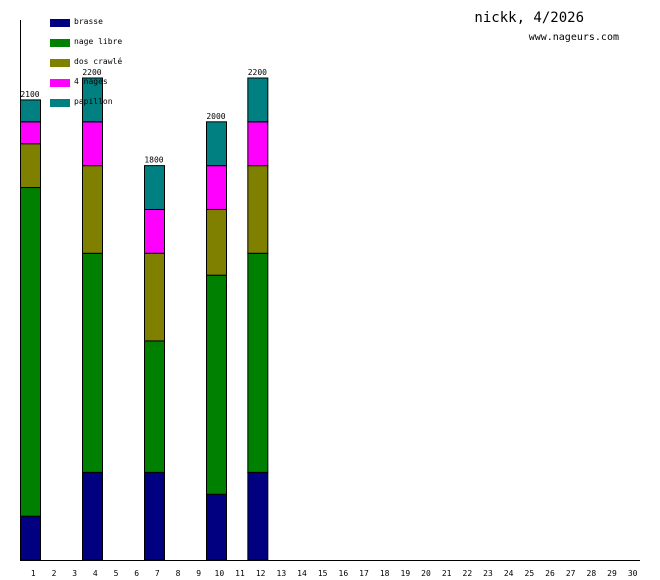  Describe the element at coordinates (468, 573) in the screenshot. I see `x-tick-label-22: 22` at that location.